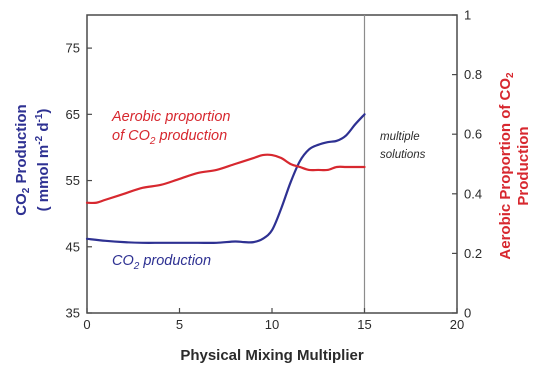 The height and width of the screenshot is (367, 541). I want to click on left-y-axis-ticks: 35 45 55 65 75, so click(79, 181).